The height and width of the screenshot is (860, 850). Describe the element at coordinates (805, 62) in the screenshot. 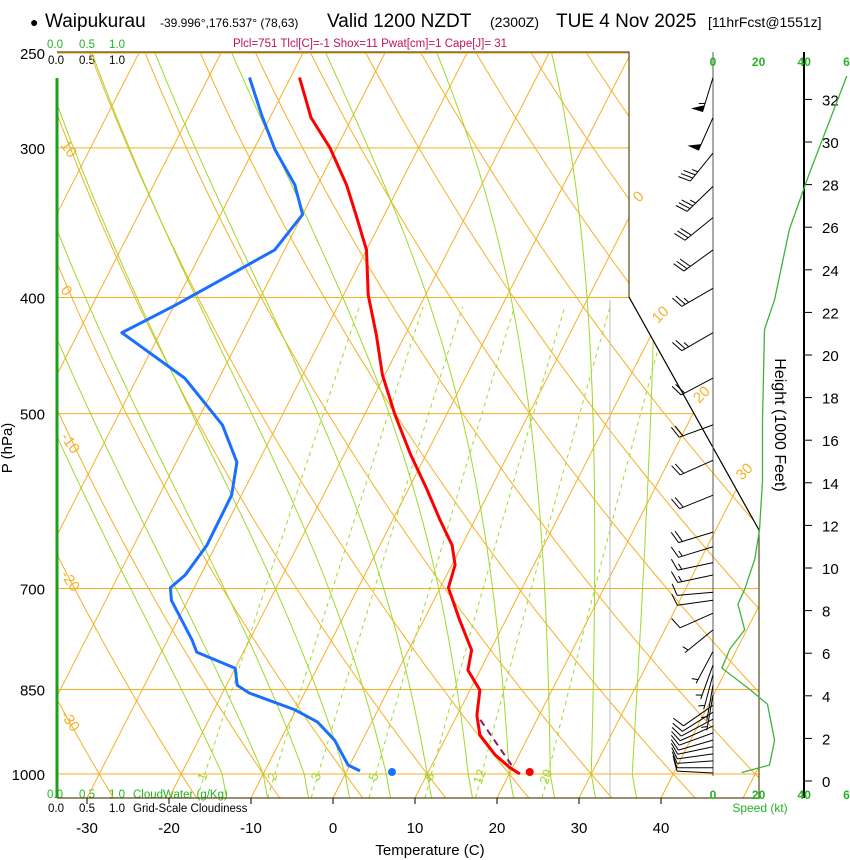

I see `speed-tick-label-top: 40` at that location.